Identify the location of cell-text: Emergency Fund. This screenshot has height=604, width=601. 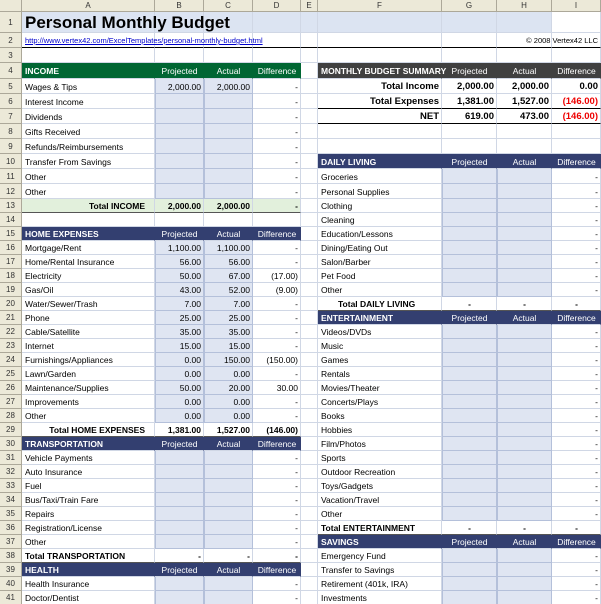
(353, 556).